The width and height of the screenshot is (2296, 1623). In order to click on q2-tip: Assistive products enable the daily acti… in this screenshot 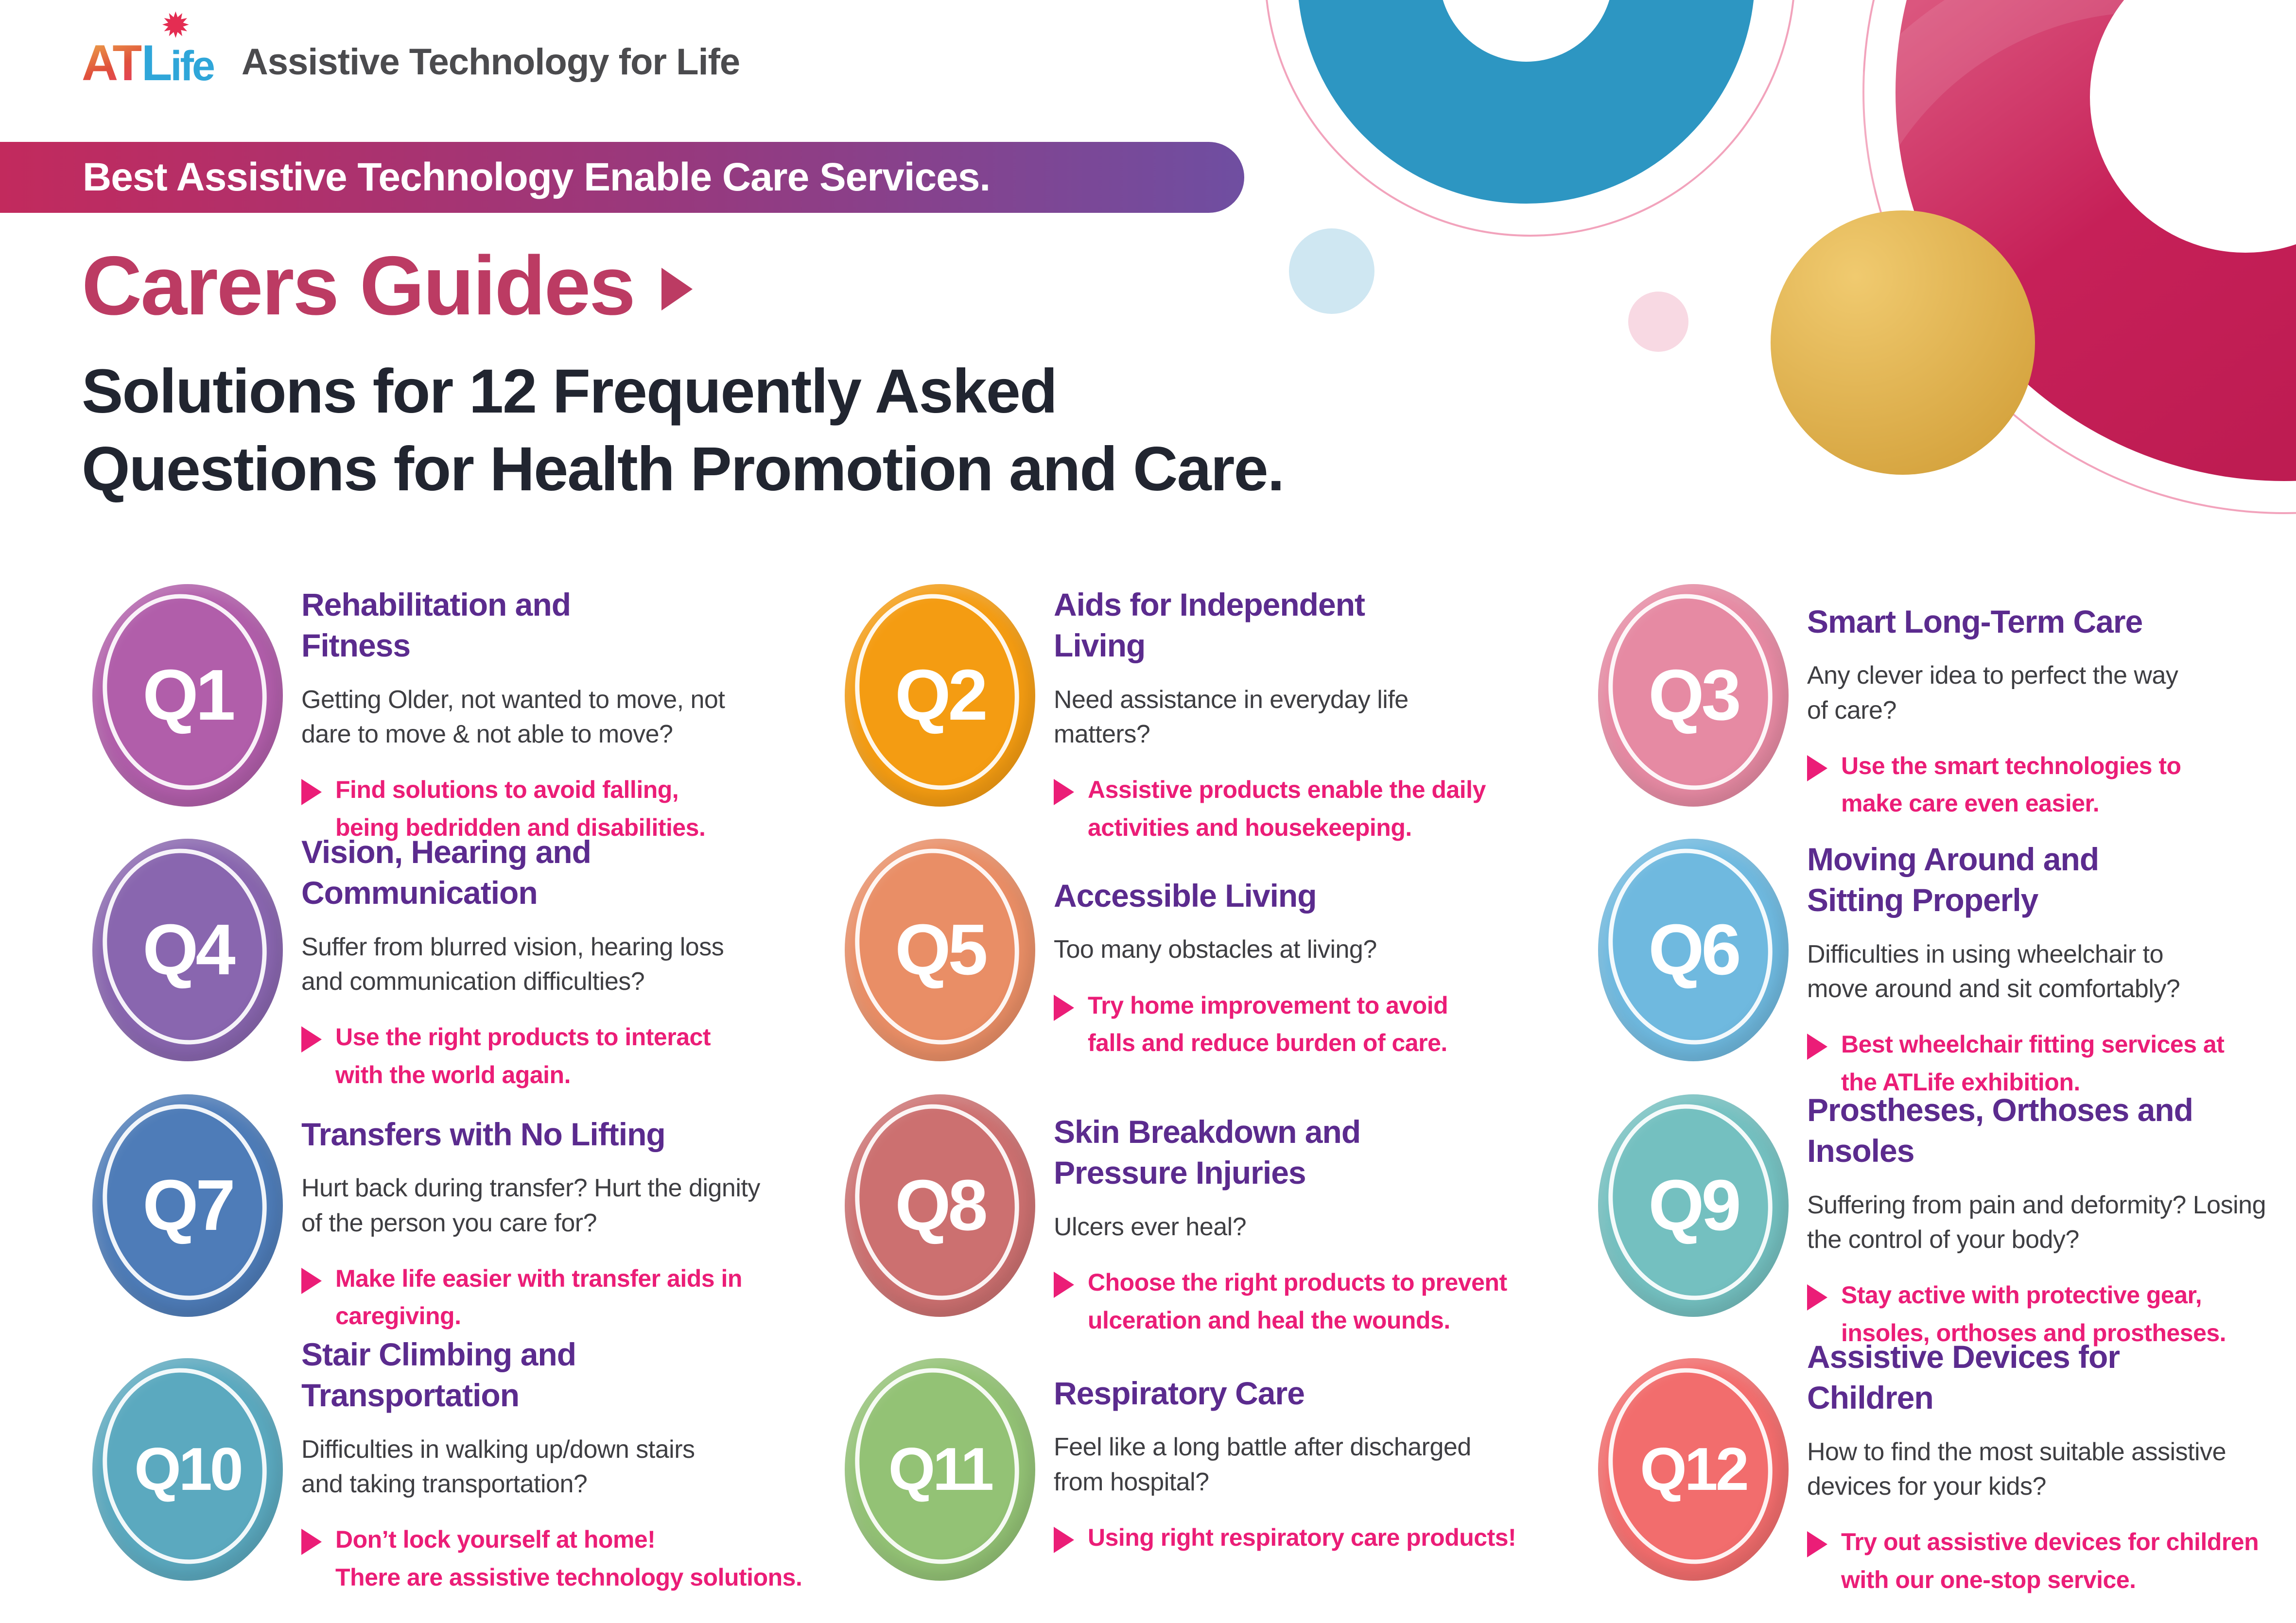, I will do `click(1316, 809)`.